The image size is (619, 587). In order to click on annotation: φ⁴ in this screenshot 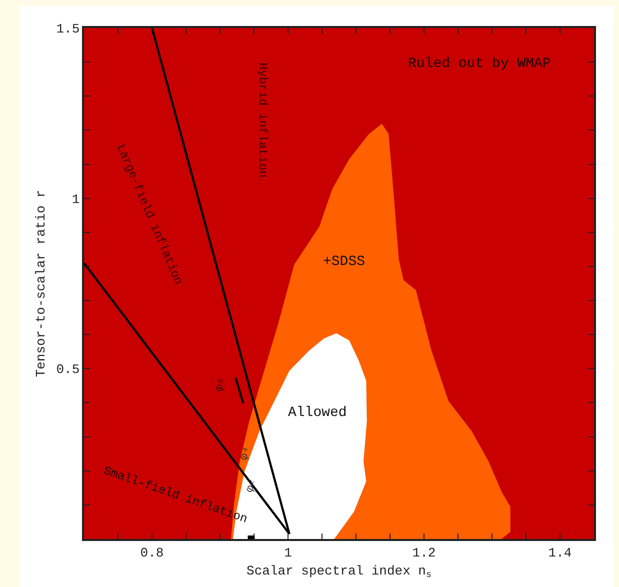, I will do `click(246, 454)`.